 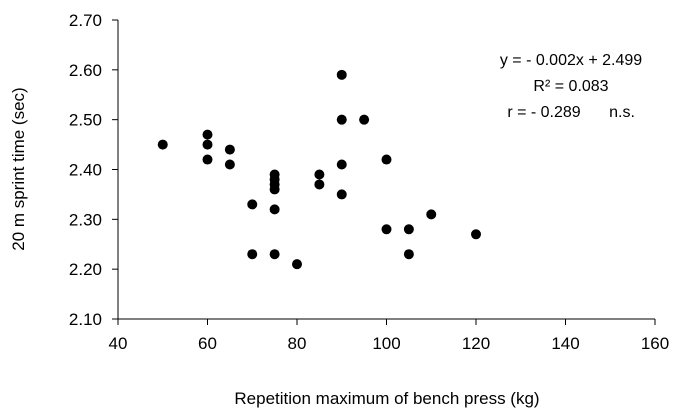 What do you see at coordinates (85, 319) in the screenshot?
I see `y-tick-label: 2.10` at bounding box center [85, 319].